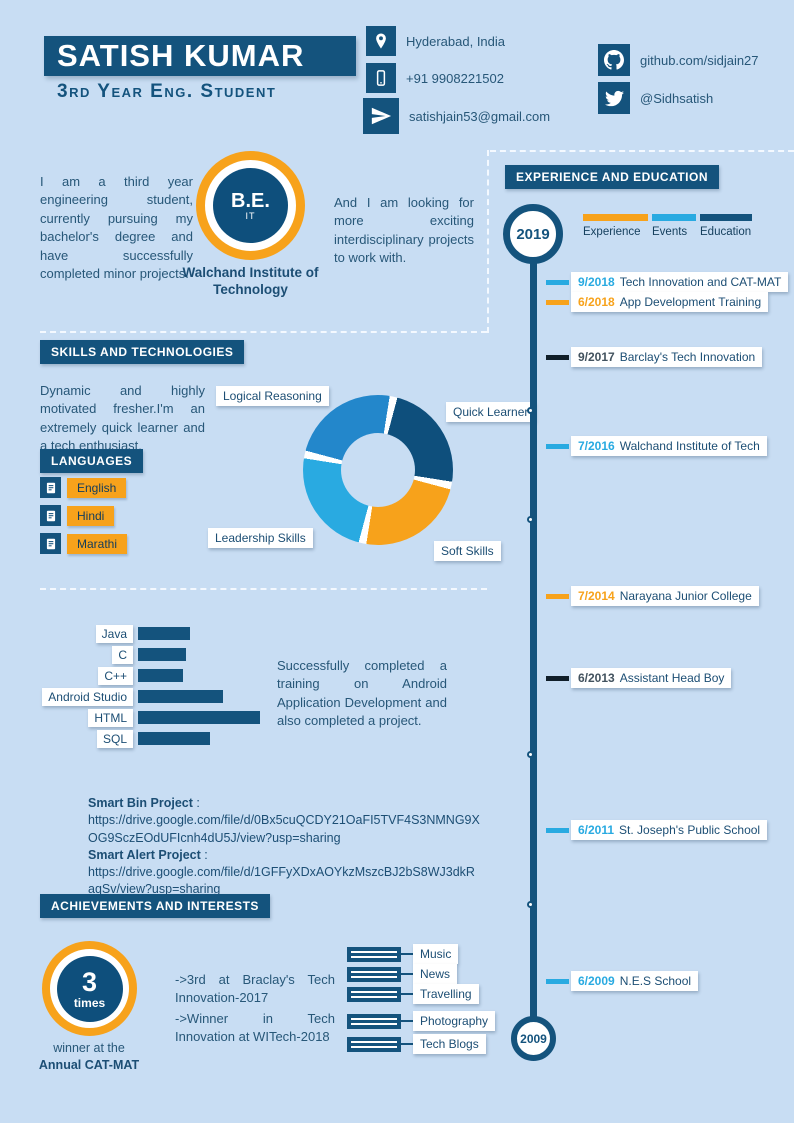 The height and width of the screenshot is (1123, 794). What do you see at coordinates (449, 1044) in the screenshot?
I see `interest-label: Tech Blogs` at bounding box center [449, 1044].